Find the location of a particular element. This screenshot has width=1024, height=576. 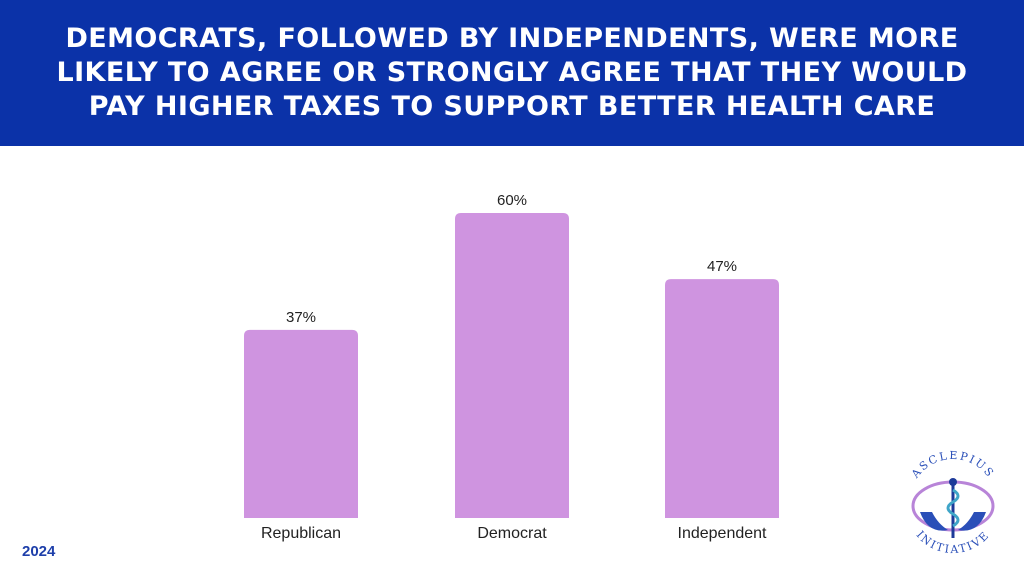

data-label-independent: 47% is located at coordinates (722, 266).